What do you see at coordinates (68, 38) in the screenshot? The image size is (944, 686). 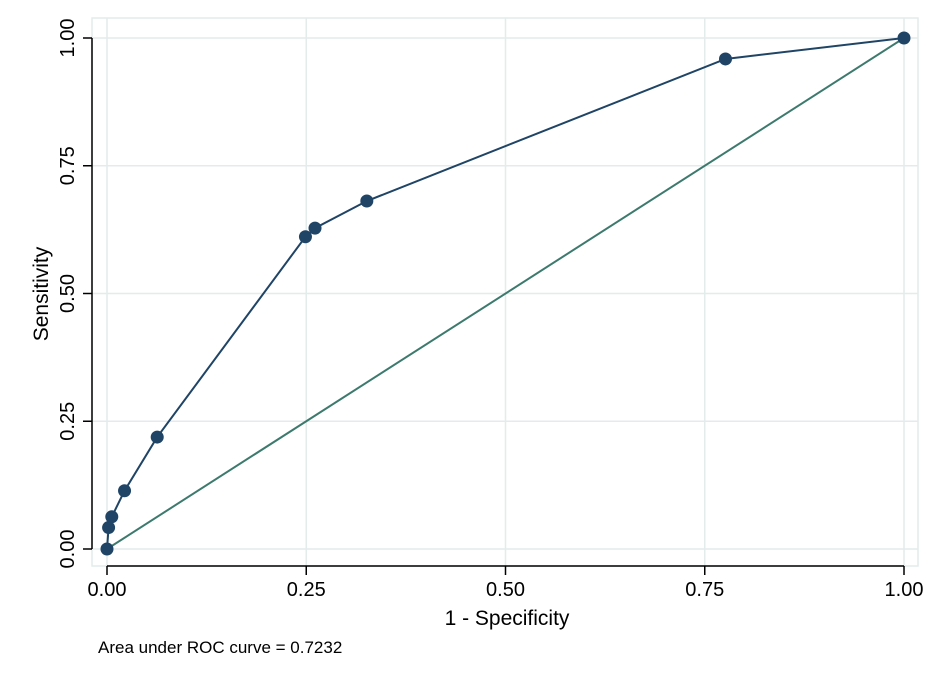 I see `y-tick-label-4: 1.00` at bounding box center [68, 38].